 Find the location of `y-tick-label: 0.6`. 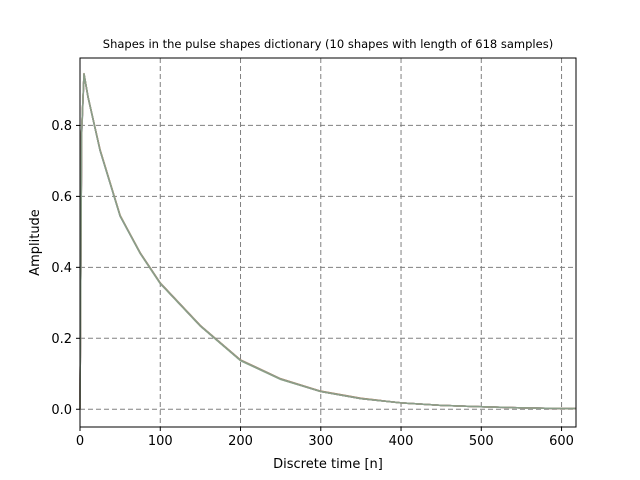

y-tick-label: 0.6 is located at coordinates (61, 197).